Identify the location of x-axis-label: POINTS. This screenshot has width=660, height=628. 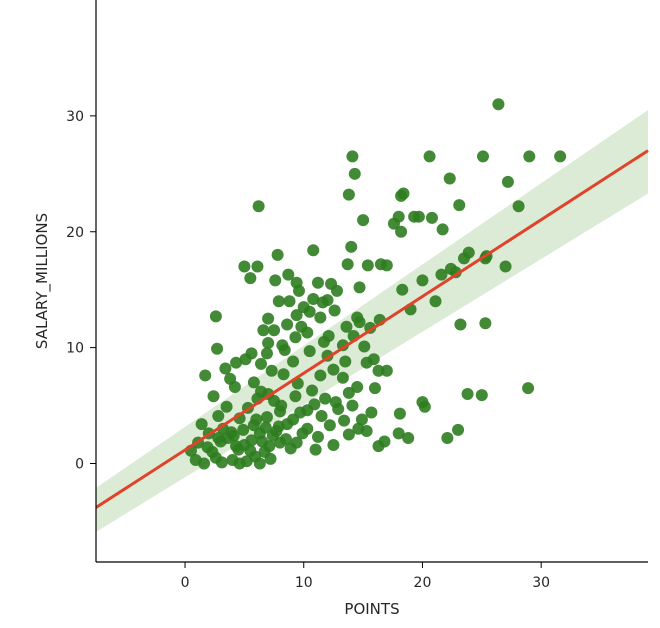
(371, 609).